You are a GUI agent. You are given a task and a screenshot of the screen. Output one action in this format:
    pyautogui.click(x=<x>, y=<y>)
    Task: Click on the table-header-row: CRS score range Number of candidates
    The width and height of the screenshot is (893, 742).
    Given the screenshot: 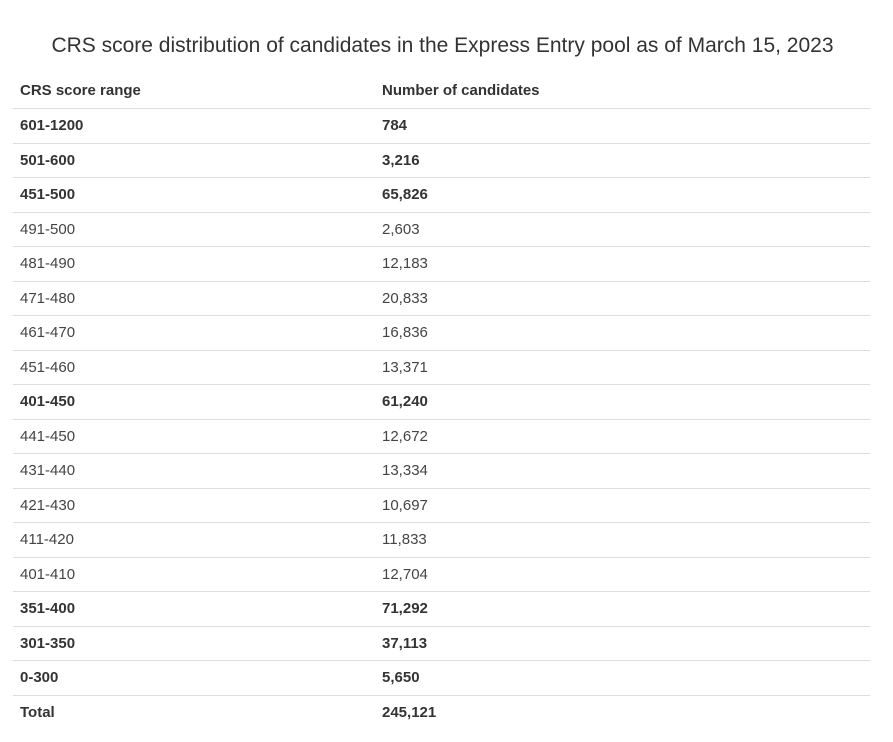 What is the action you would take?
    pyautogui.click(x=441, y=90)
    